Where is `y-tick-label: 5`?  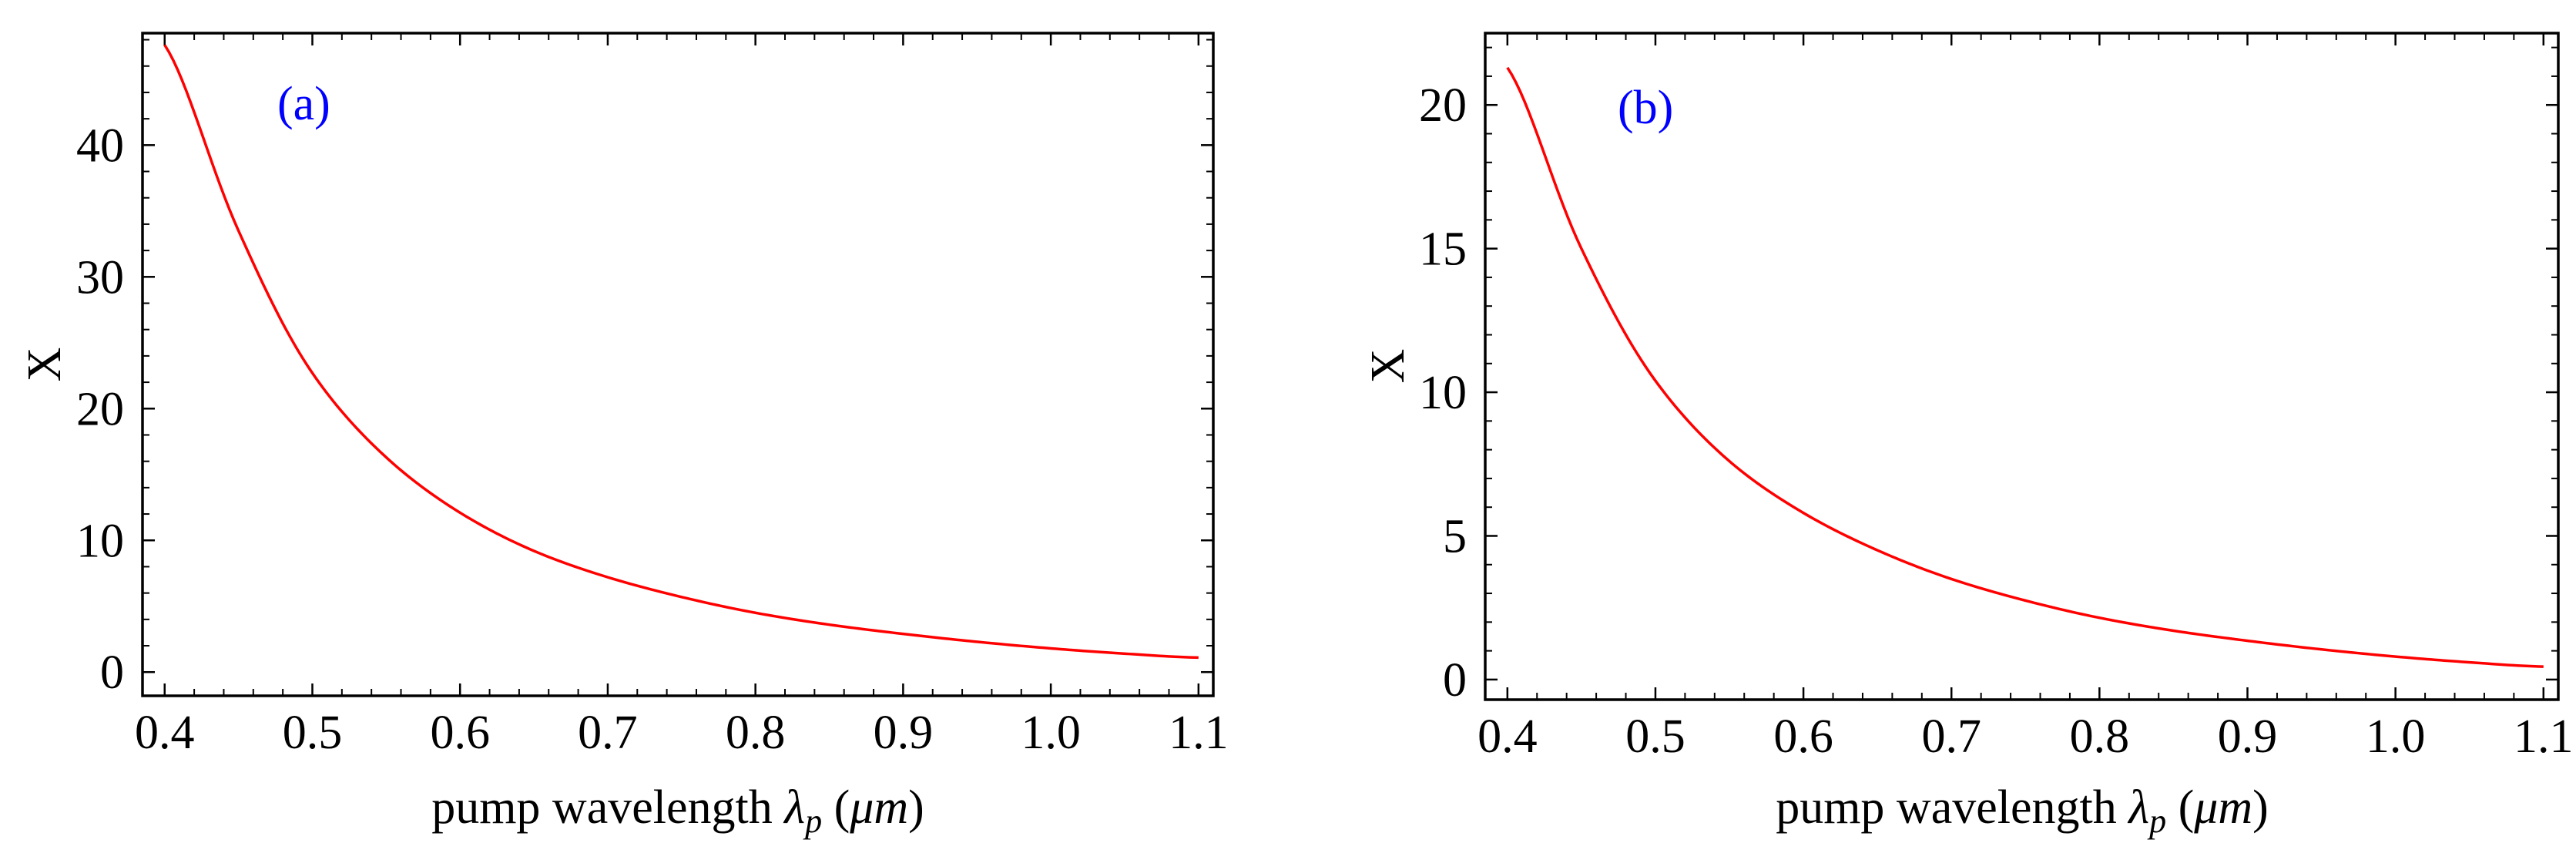
y-tick-label: 5 is located at coordinates (1455, 536).